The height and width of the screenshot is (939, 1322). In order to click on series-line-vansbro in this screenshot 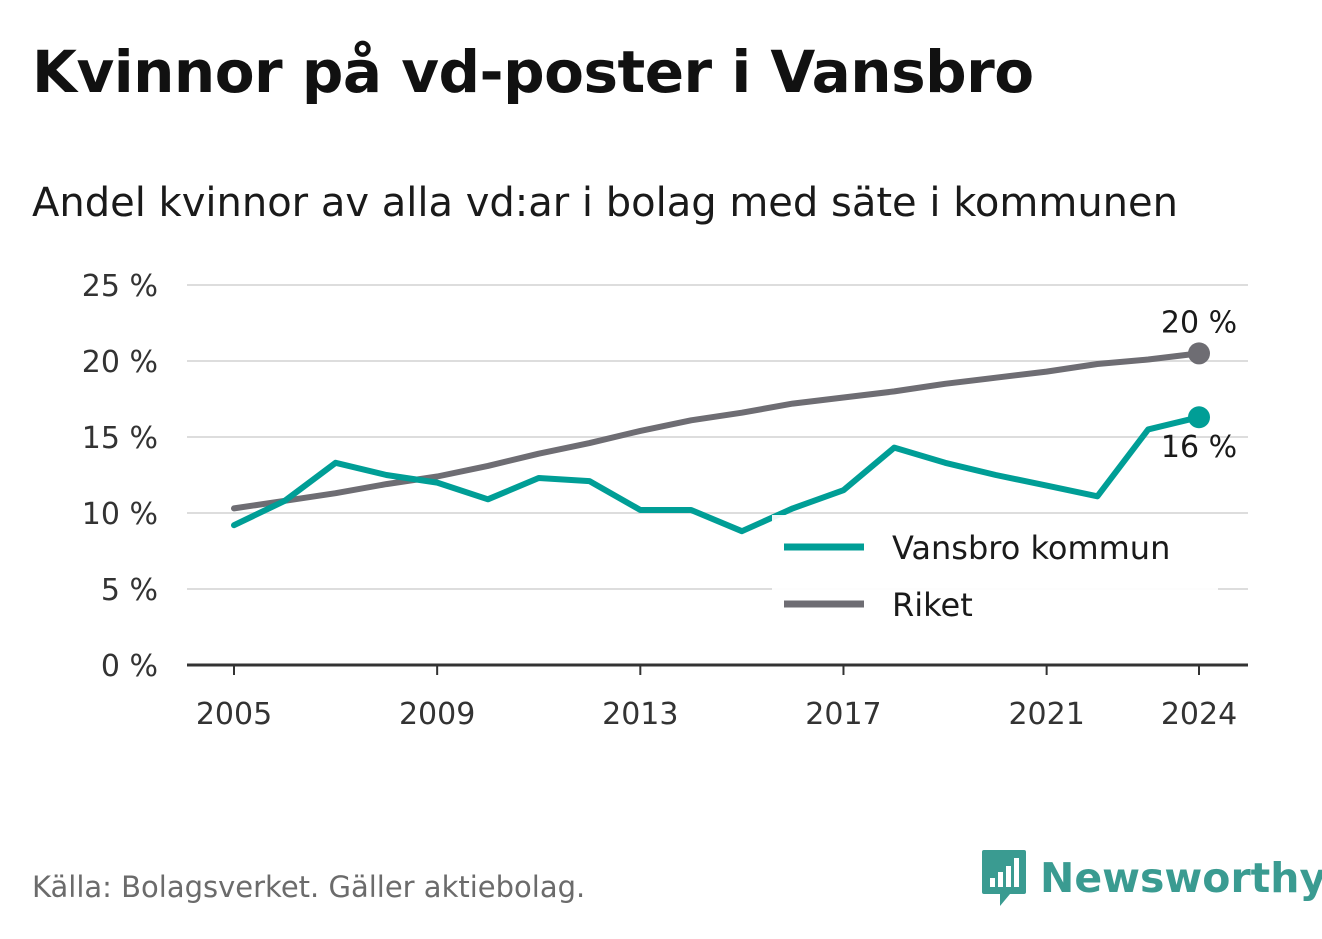, I will do `click(716, 474)`.